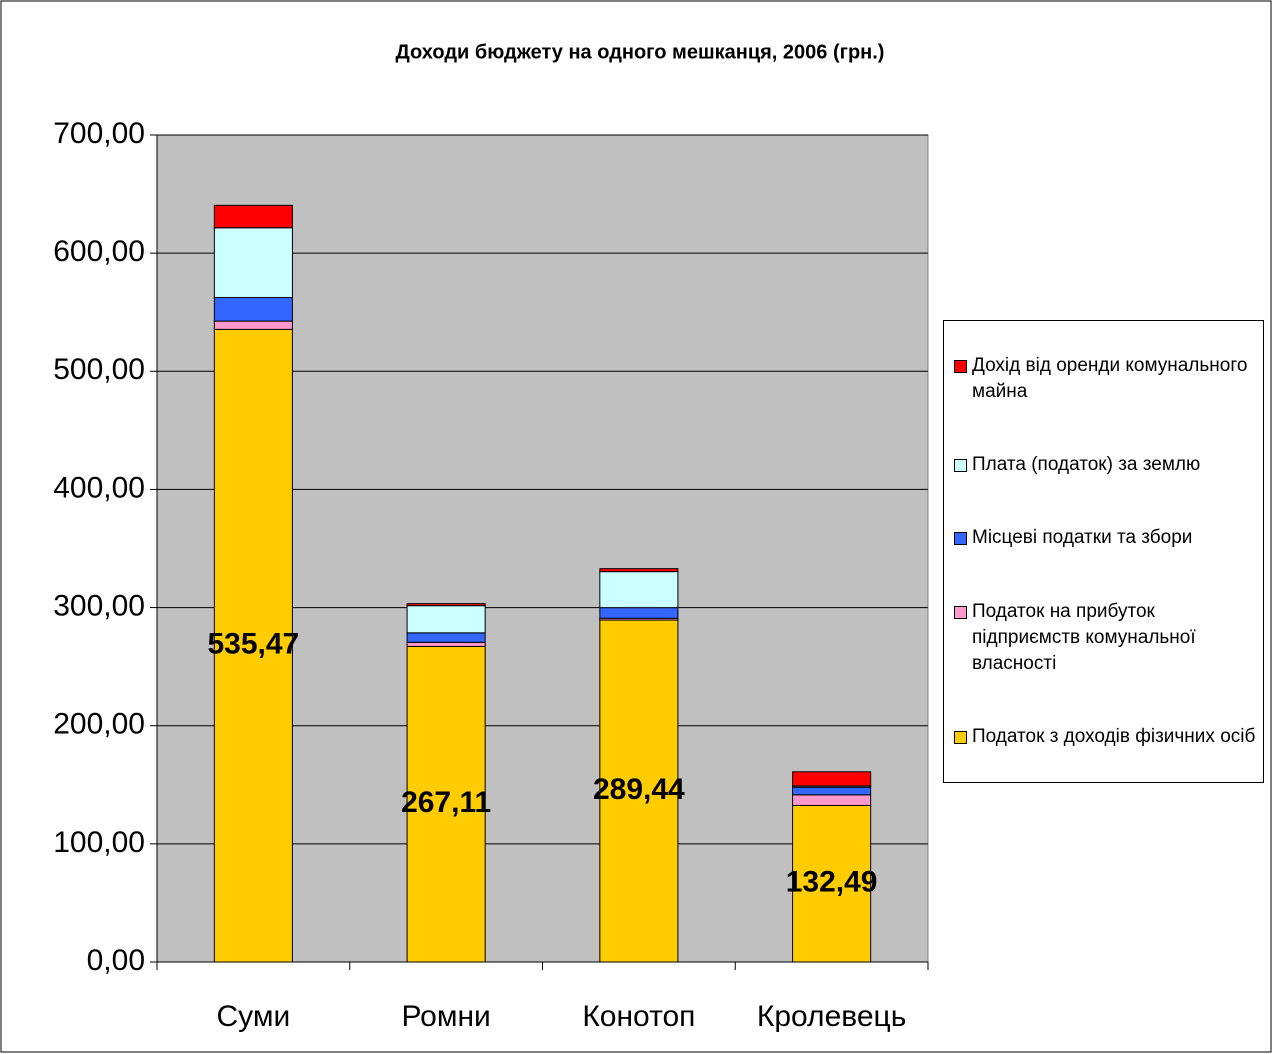 The image size is (1273, 1054). Describe the element at coordinates (638, 1016) in the screenshot. I see `x-tick-label: Конотоп` at that location.